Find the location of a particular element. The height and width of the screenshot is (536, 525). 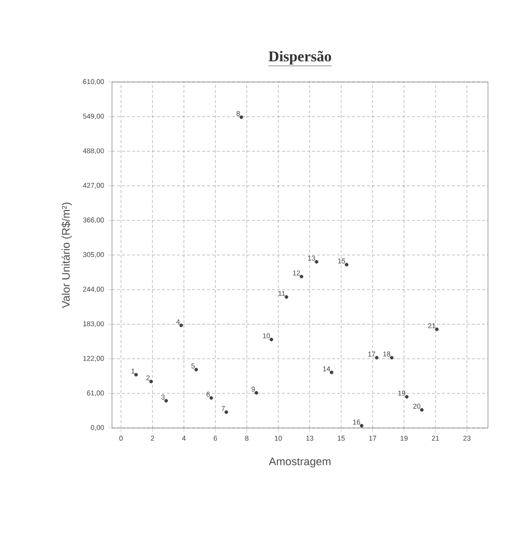

x-axis-title: Amostragem is located at coordinates (299, 463).